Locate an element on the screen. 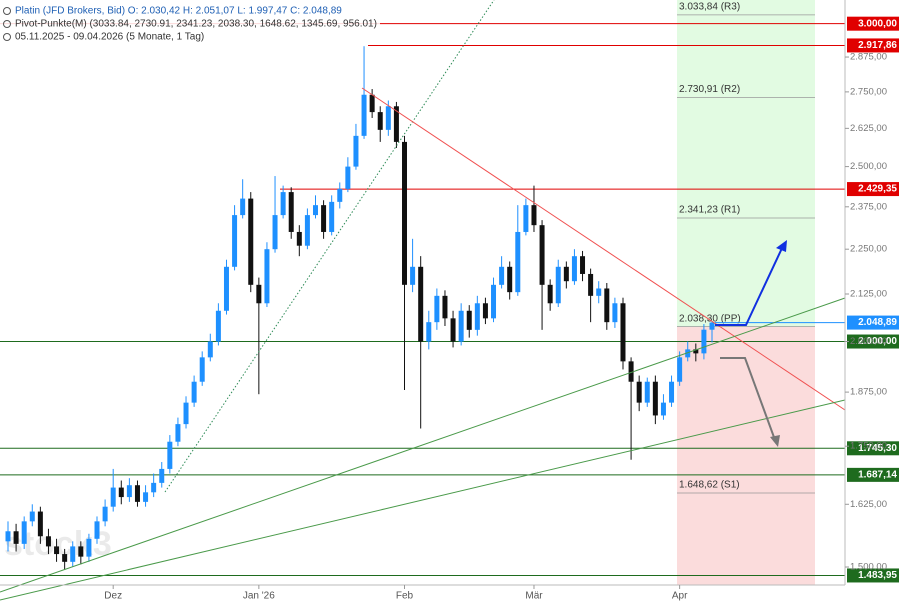 Image resolution: width=900 pixels, height=606 pixels. y-tick-label: 2.375,00 is located at coordinates (868, 206).